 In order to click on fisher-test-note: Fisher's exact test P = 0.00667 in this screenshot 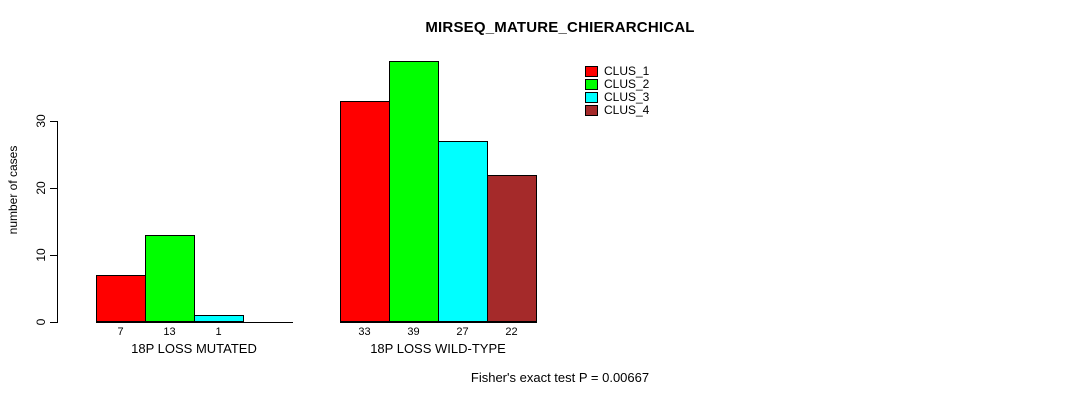, I will do `click(560, 377)`.